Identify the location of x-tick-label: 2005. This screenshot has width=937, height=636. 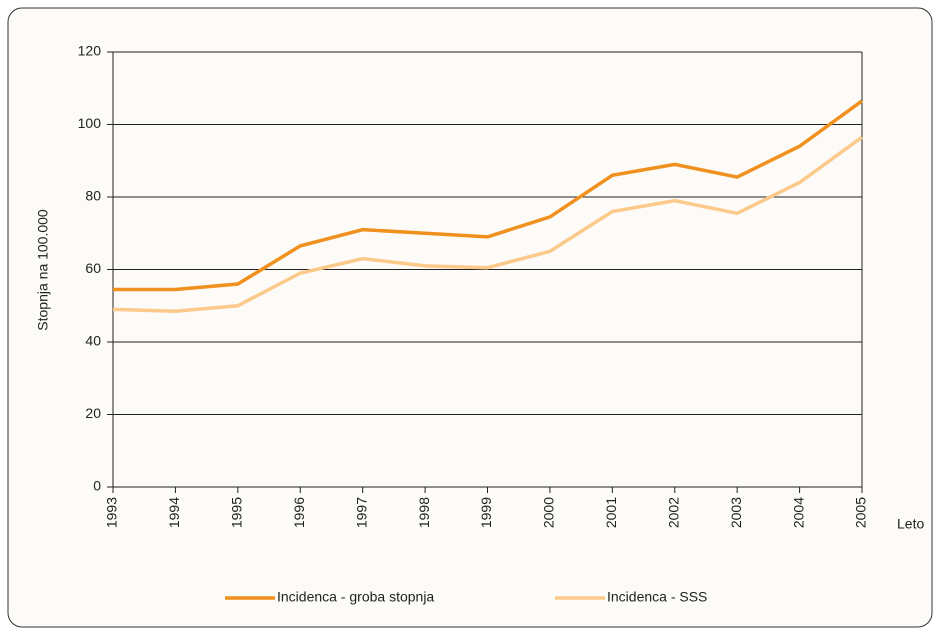
(861, 512).